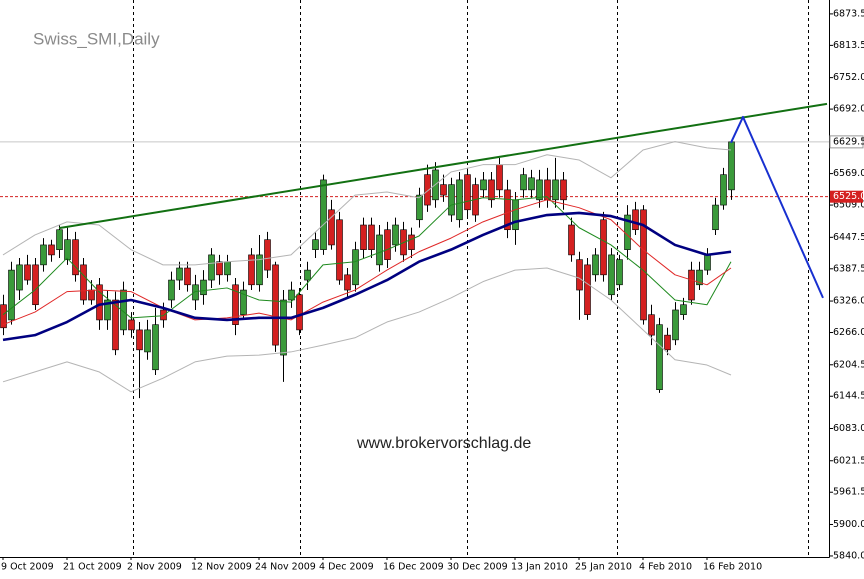 This screenshot has width=864, height=579. Describe the element at coordinates (848, 173) in the screenshot. I see `y-tick-label: 6569.0` at that location.